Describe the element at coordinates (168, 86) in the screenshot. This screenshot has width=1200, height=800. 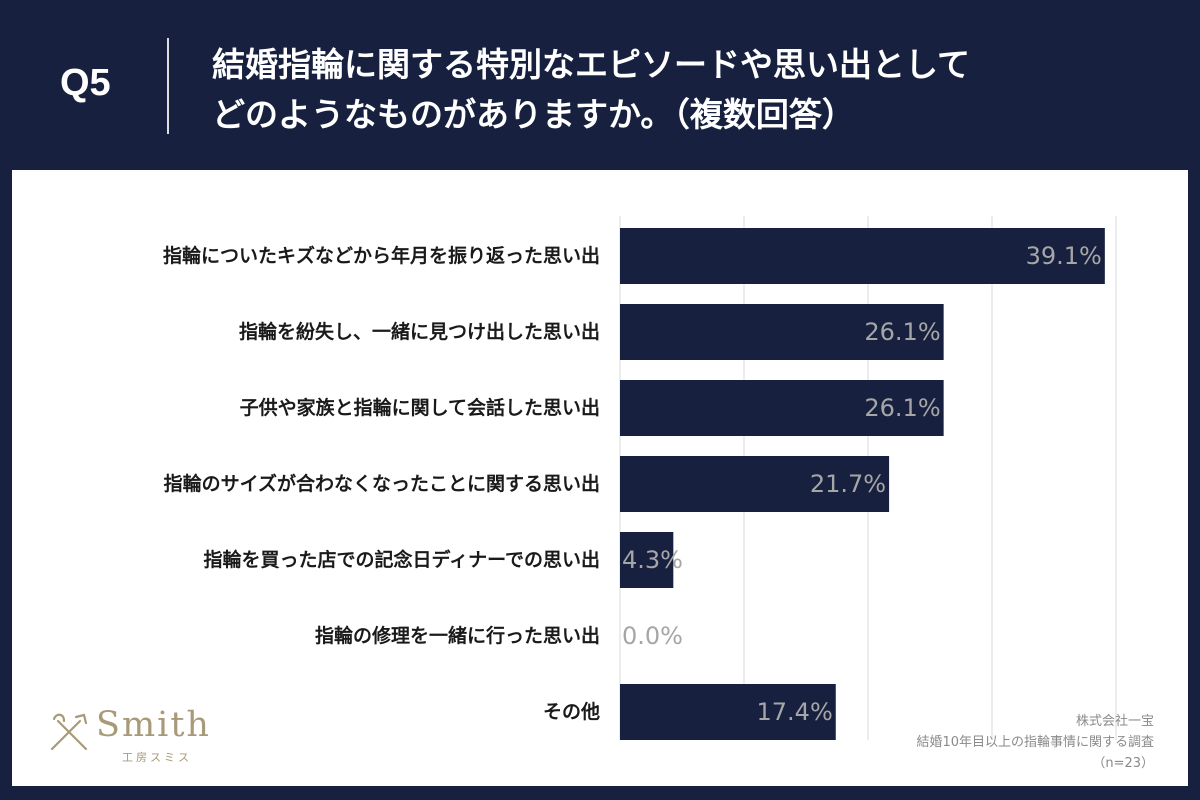
I see `header-divider` at that location.